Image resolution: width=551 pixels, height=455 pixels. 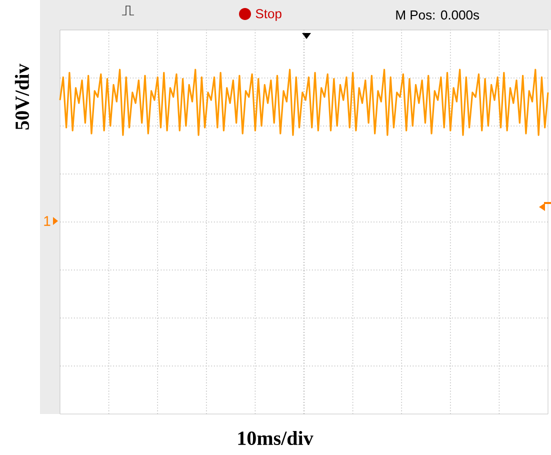 I want to click on text: M Pos: 0.000s, so click(x=438, y=15).